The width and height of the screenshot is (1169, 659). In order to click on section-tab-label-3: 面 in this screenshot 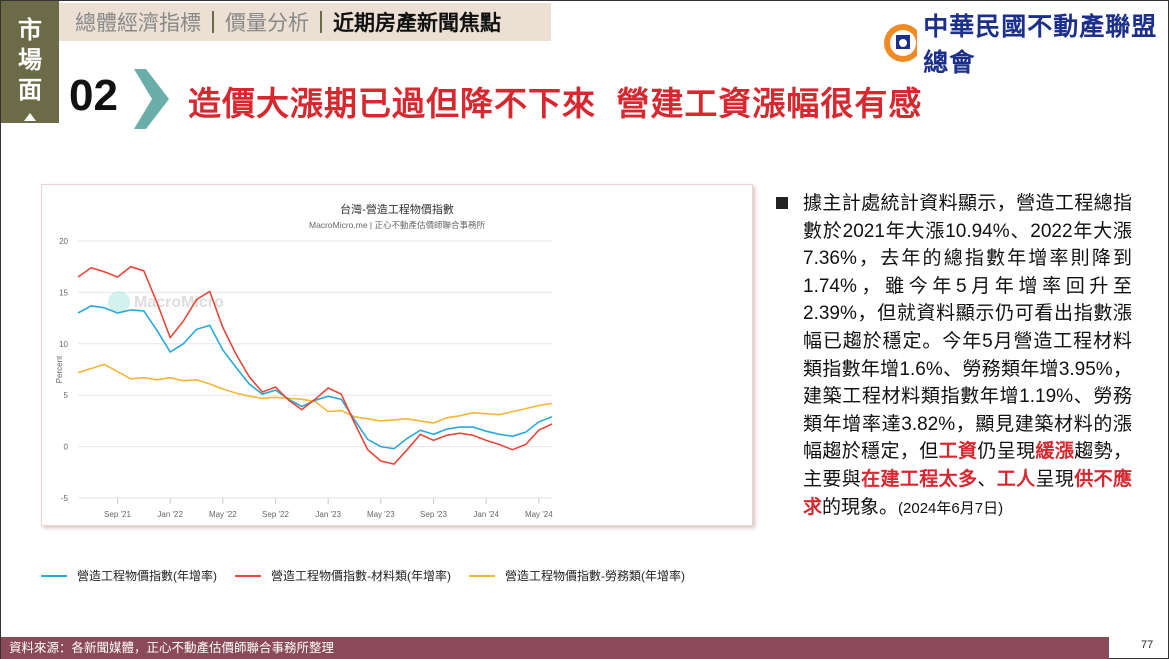, I will do `click(30, 90)`.